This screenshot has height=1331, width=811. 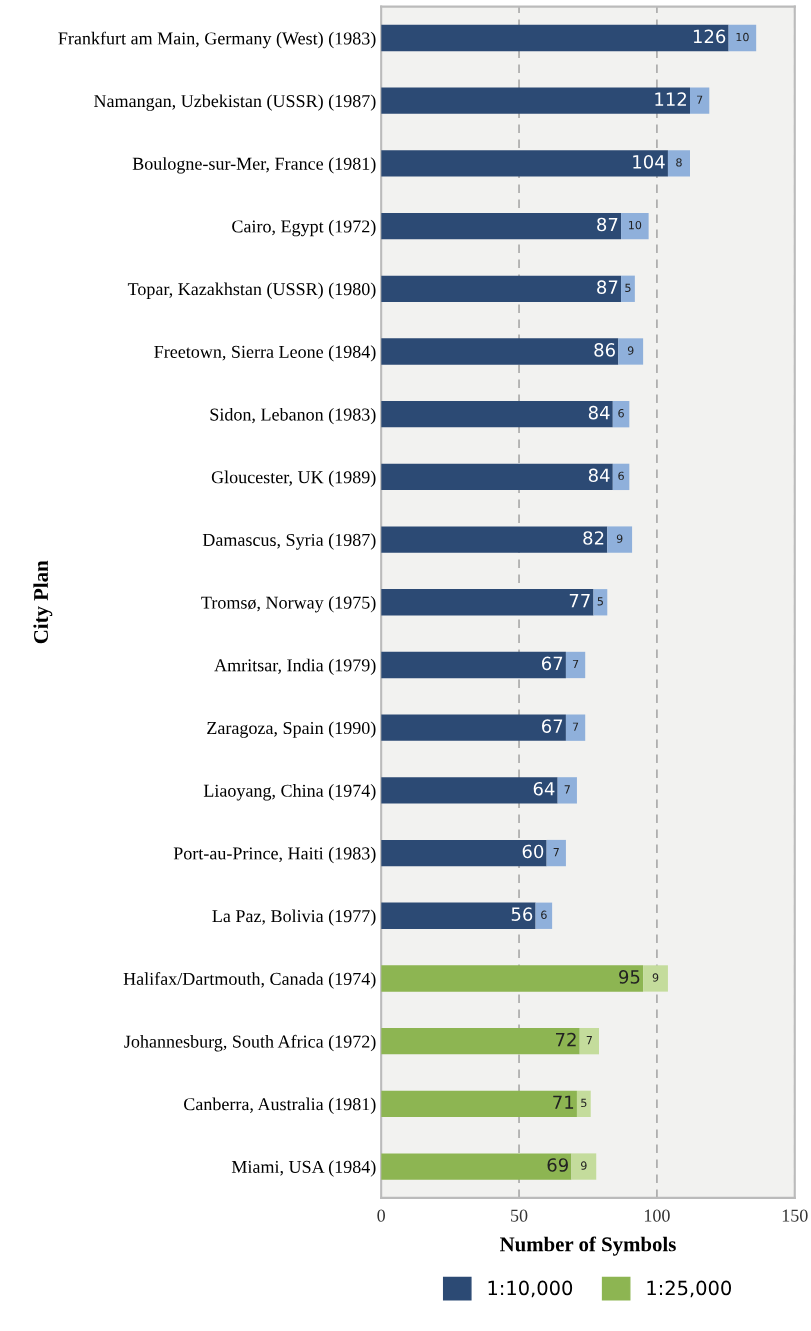 What do you see at coordinates (709, 36) in the screenshot?
I see `data-label: 126` at bounding box center [709, 36].